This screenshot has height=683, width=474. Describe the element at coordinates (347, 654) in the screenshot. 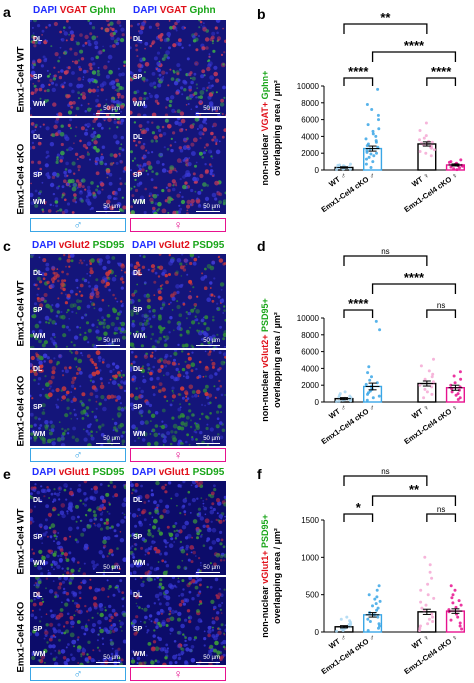

I see `category-label: Emx1-Cel4 cKO ♂` at that location.